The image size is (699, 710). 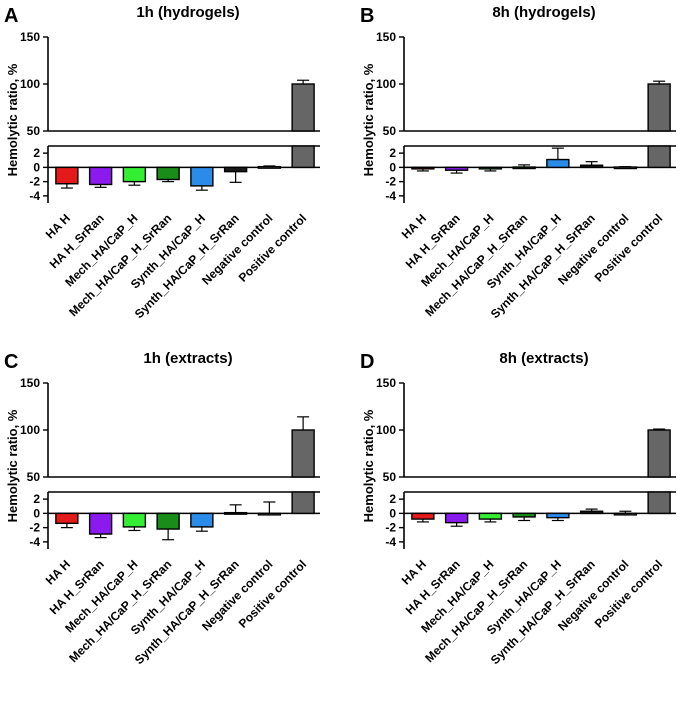 I want to click on panel-letter: A, so click(x=11, y=16).